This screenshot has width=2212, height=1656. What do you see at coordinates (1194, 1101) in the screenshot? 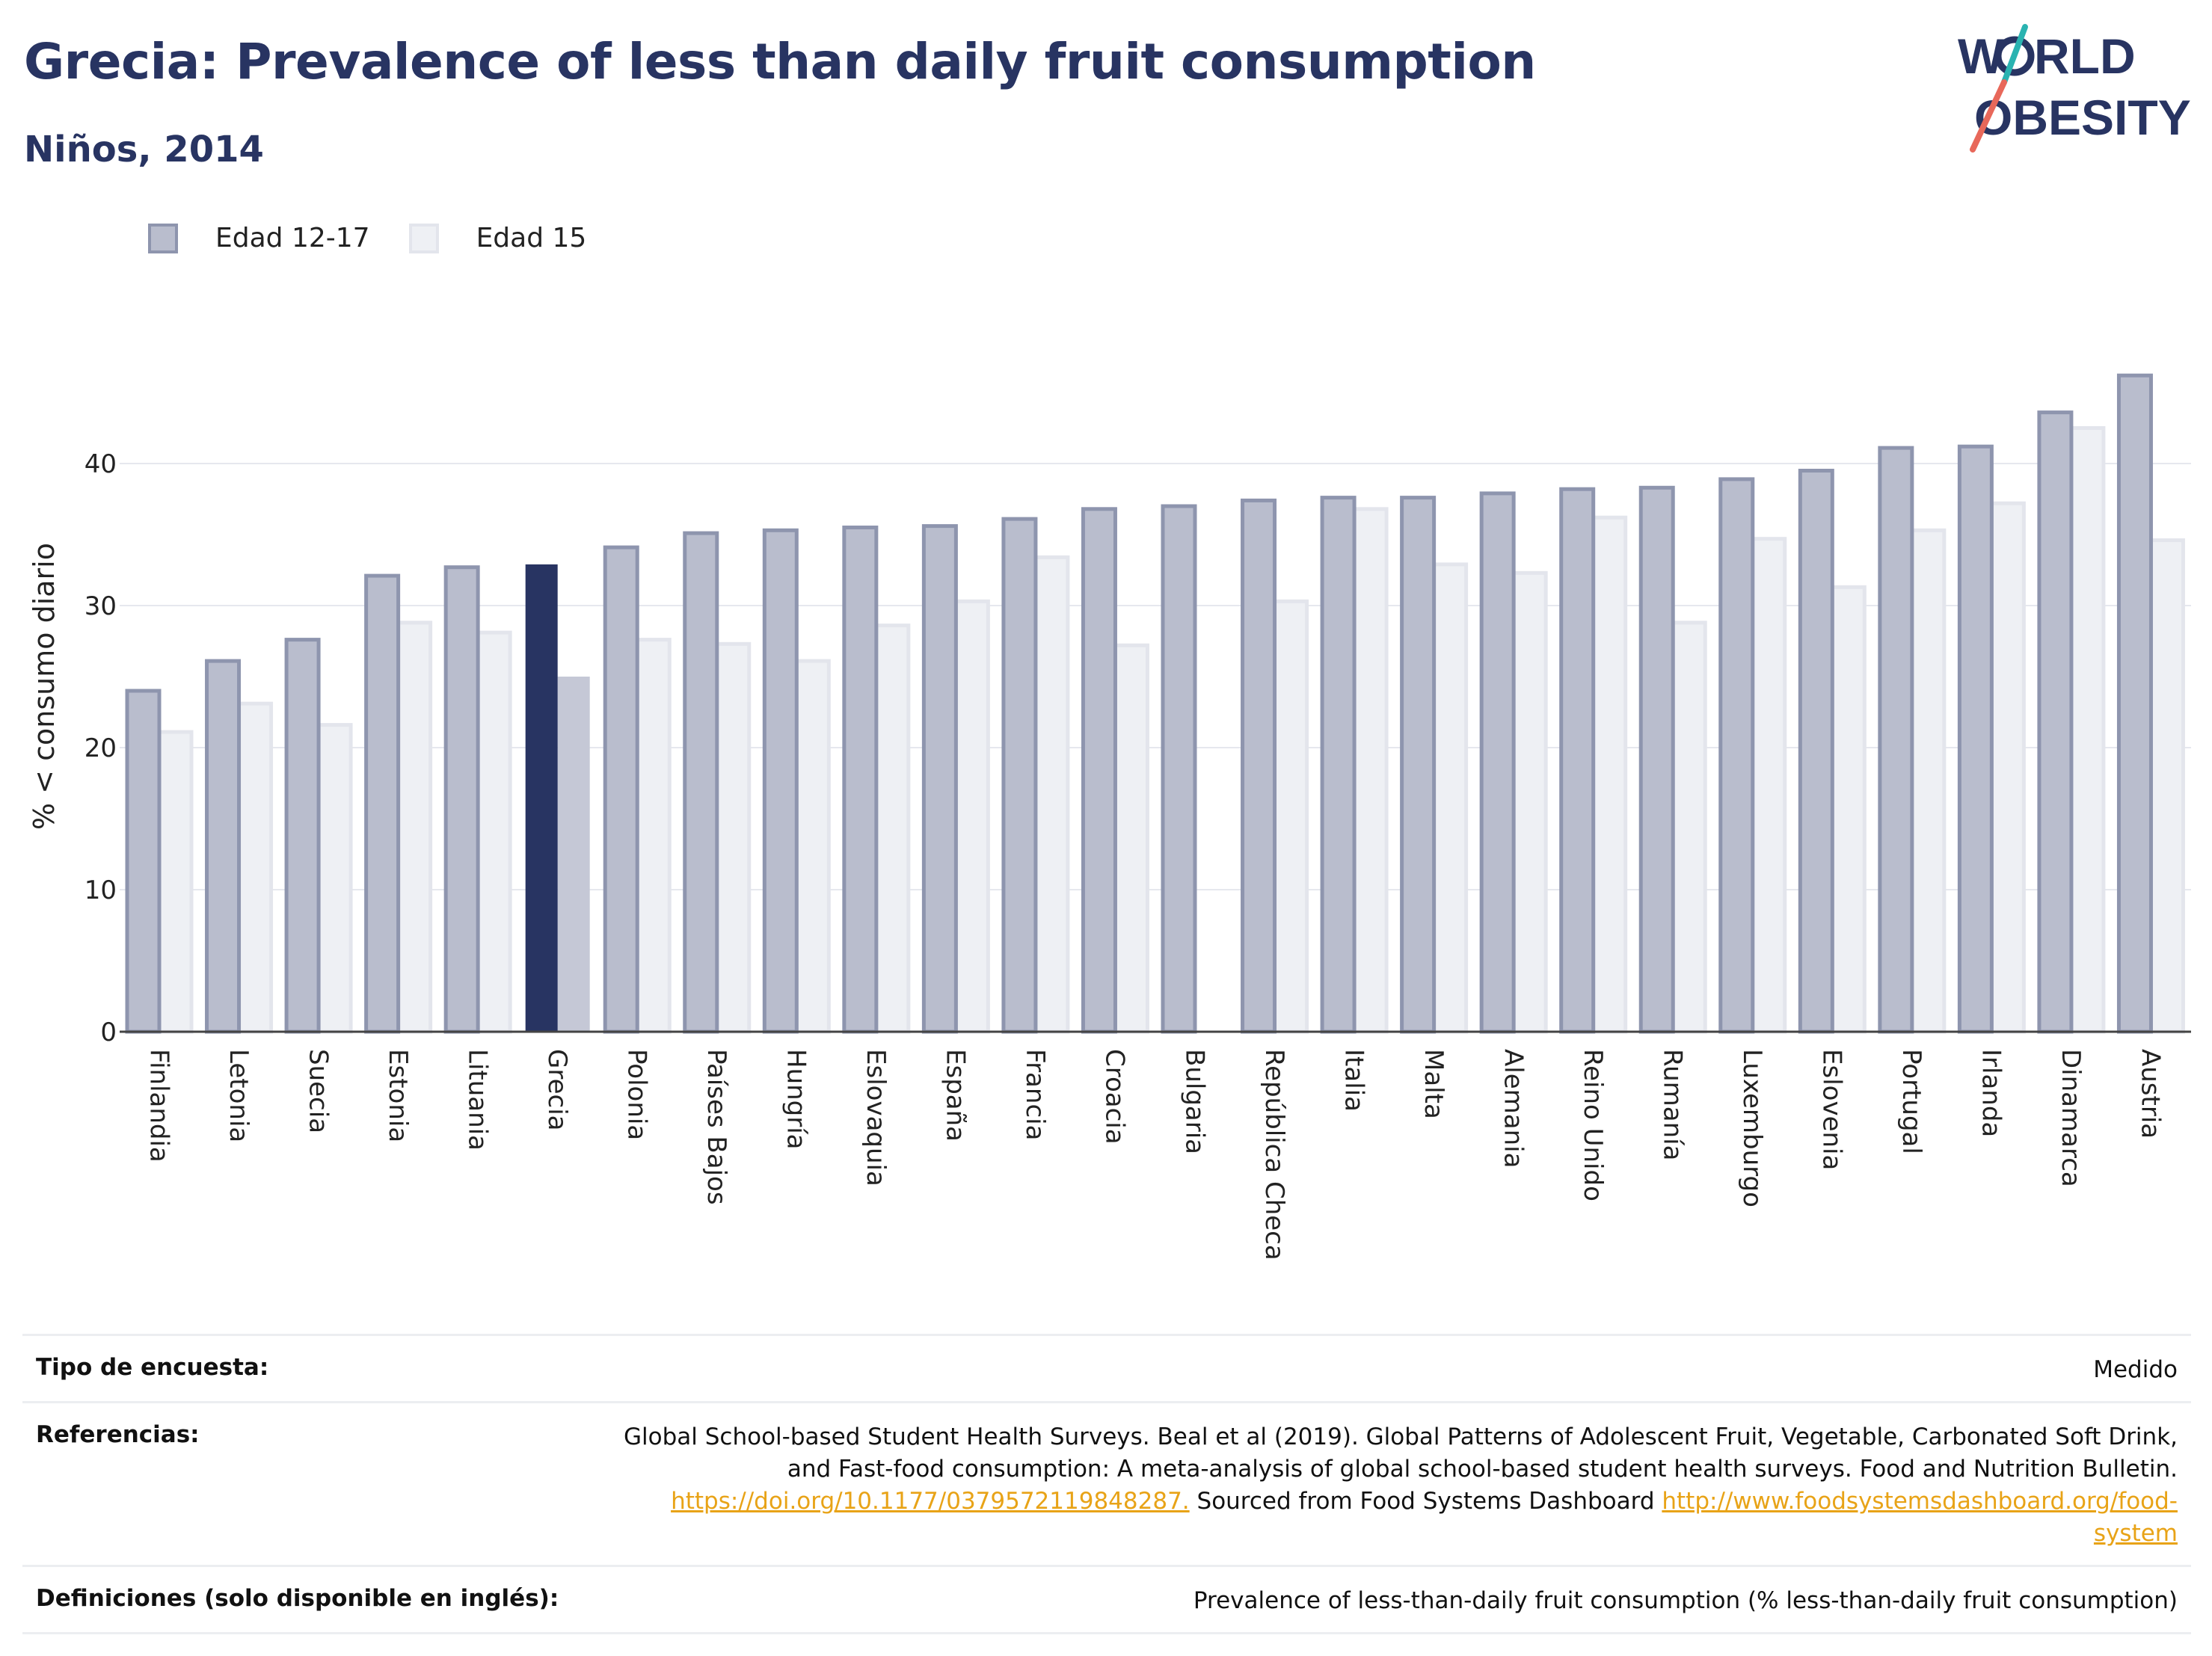
I see `x-tick-label: Bulgaria` at bounding box center [1194, 1101].